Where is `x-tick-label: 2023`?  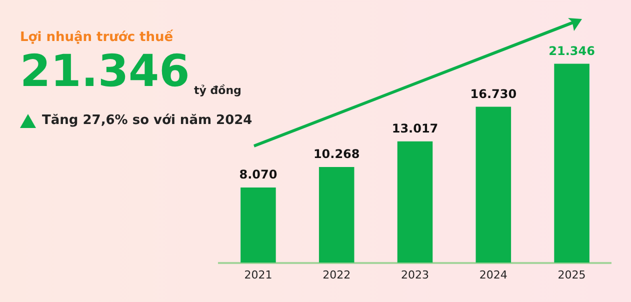 x-tick-label: 2023 is located at coordinates (415, 275).